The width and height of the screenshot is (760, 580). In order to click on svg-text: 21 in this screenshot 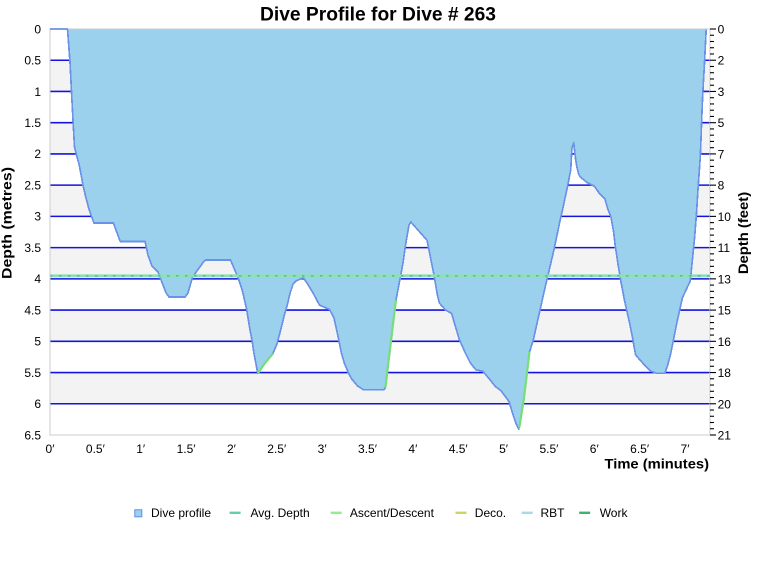, I will do `click(725, 436)`.